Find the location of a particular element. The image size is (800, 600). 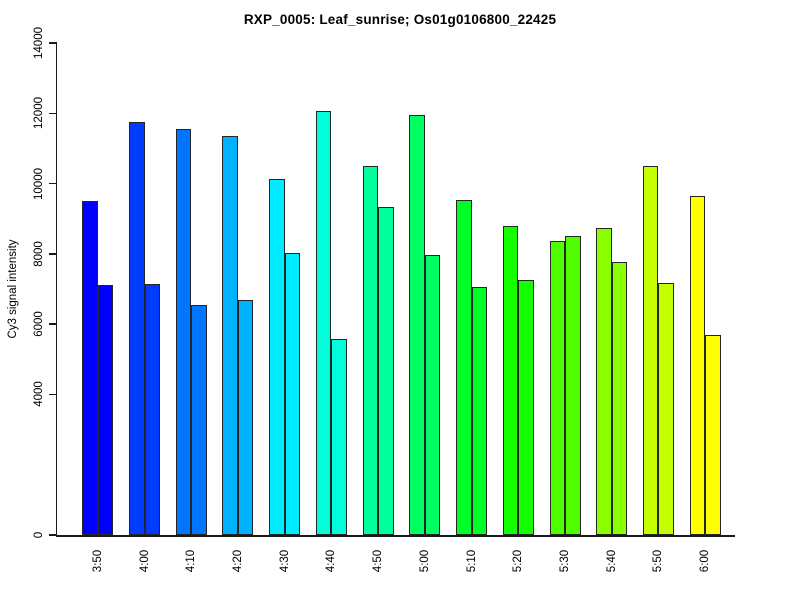

x-tick-label: 4:30 is located at coordinates (284, 561).